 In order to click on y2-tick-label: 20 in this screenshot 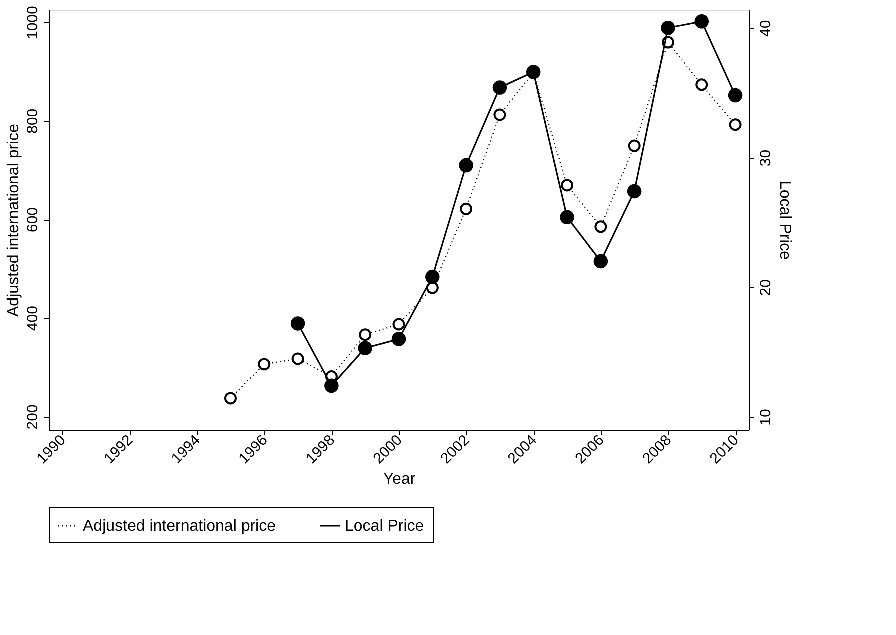, I will do `click(766, 288)`.